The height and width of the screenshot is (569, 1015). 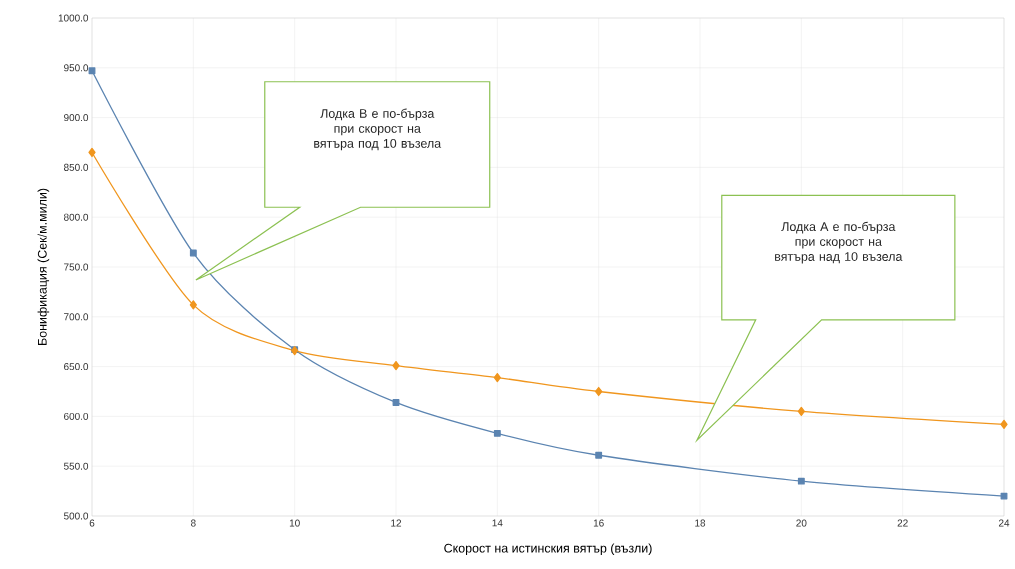 What do you see at coordinates (548, 549) in the screenshot?
I see `x-axis-title: Скорост на истинския вятър (възли)` at bounding box center [548, 549].